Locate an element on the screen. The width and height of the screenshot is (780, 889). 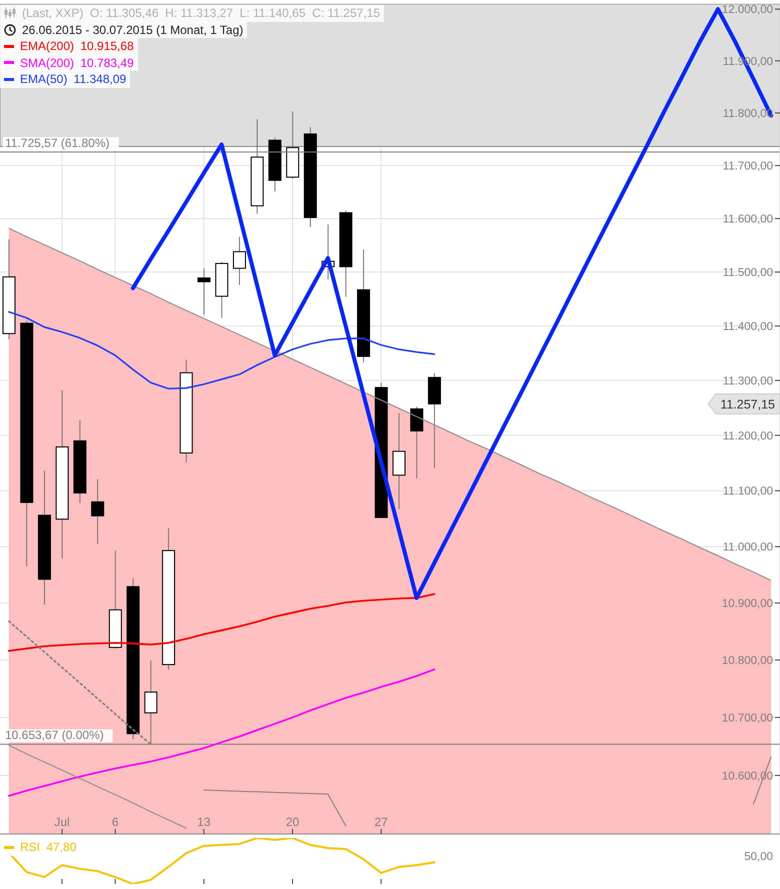
annotation: 50,00 is located at coordinates (758, 857).